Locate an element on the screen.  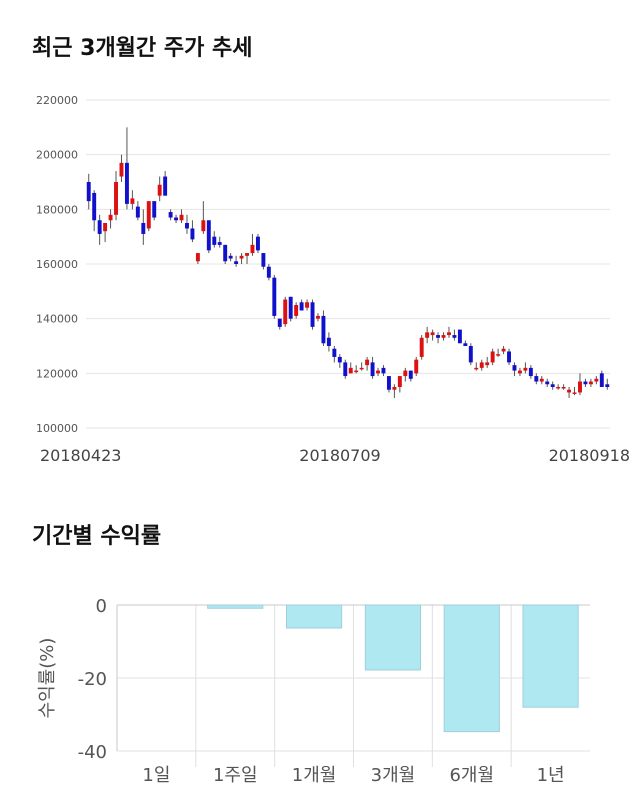
x-tick-label: 20180709 is located at coordinates (339, 455).